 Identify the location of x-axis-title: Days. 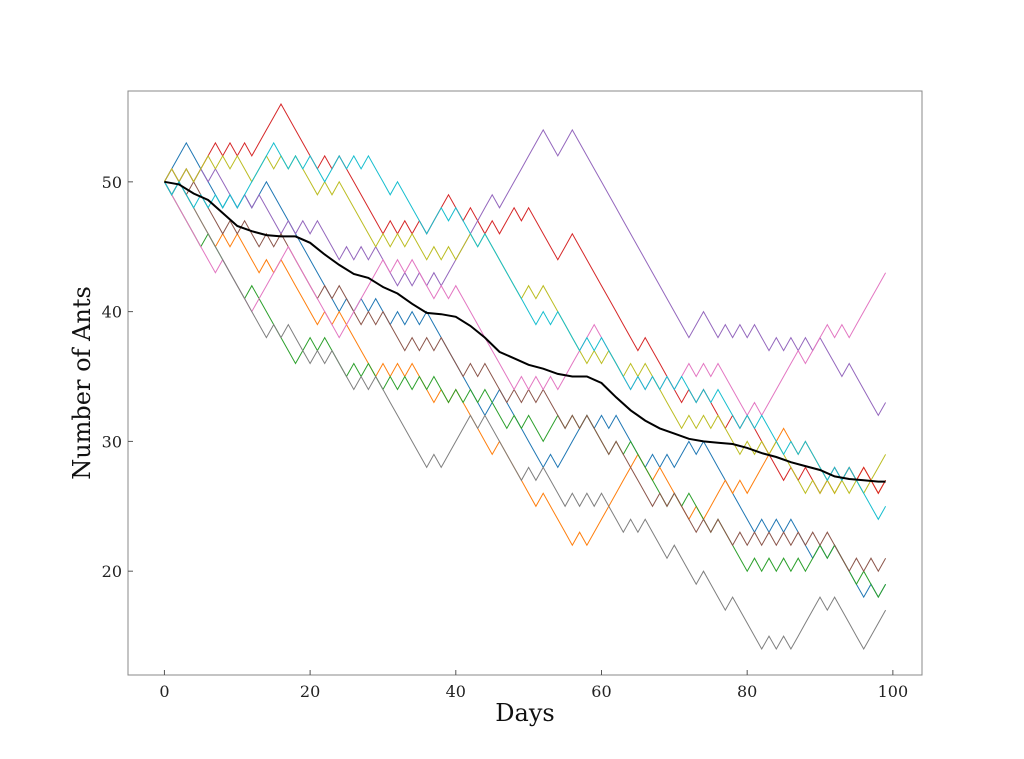
(524, 713).